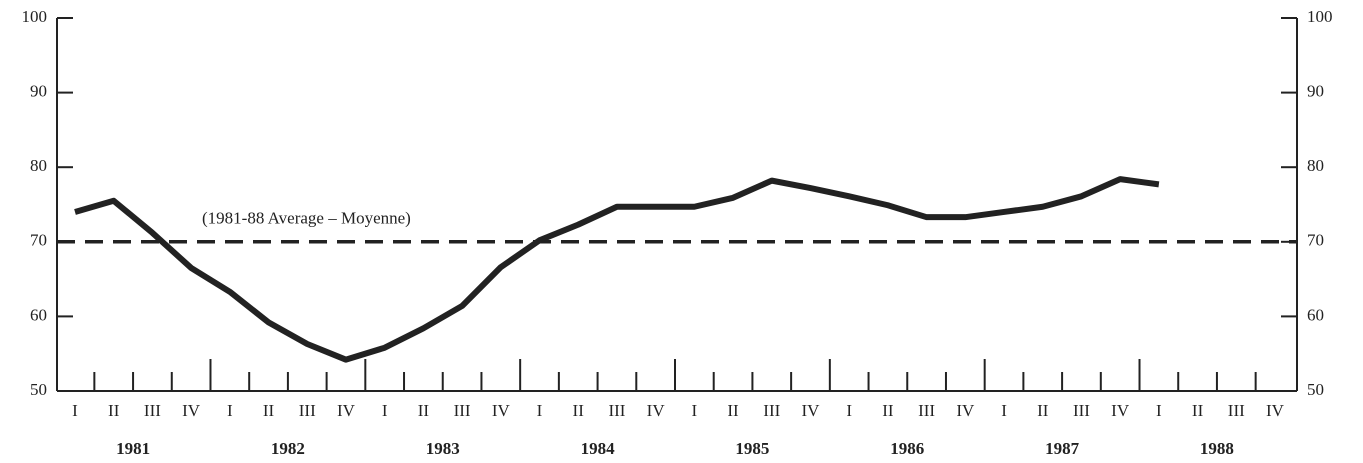  Describe the element at coordinates (1062, 448) in the screenshot. I see `year-label: 1987` at that location.